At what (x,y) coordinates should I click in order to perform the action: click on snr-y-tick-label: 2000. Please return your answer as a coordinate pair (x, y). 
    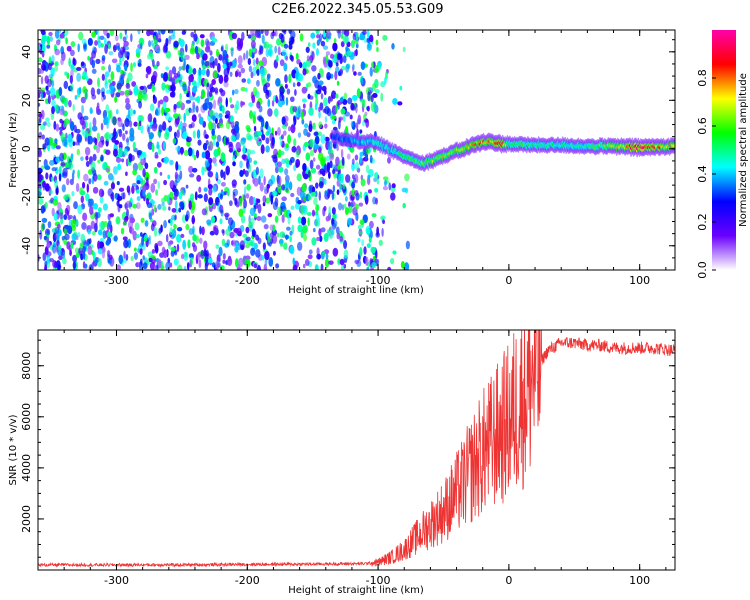
    Looking at the image, I should click on (26, 519).